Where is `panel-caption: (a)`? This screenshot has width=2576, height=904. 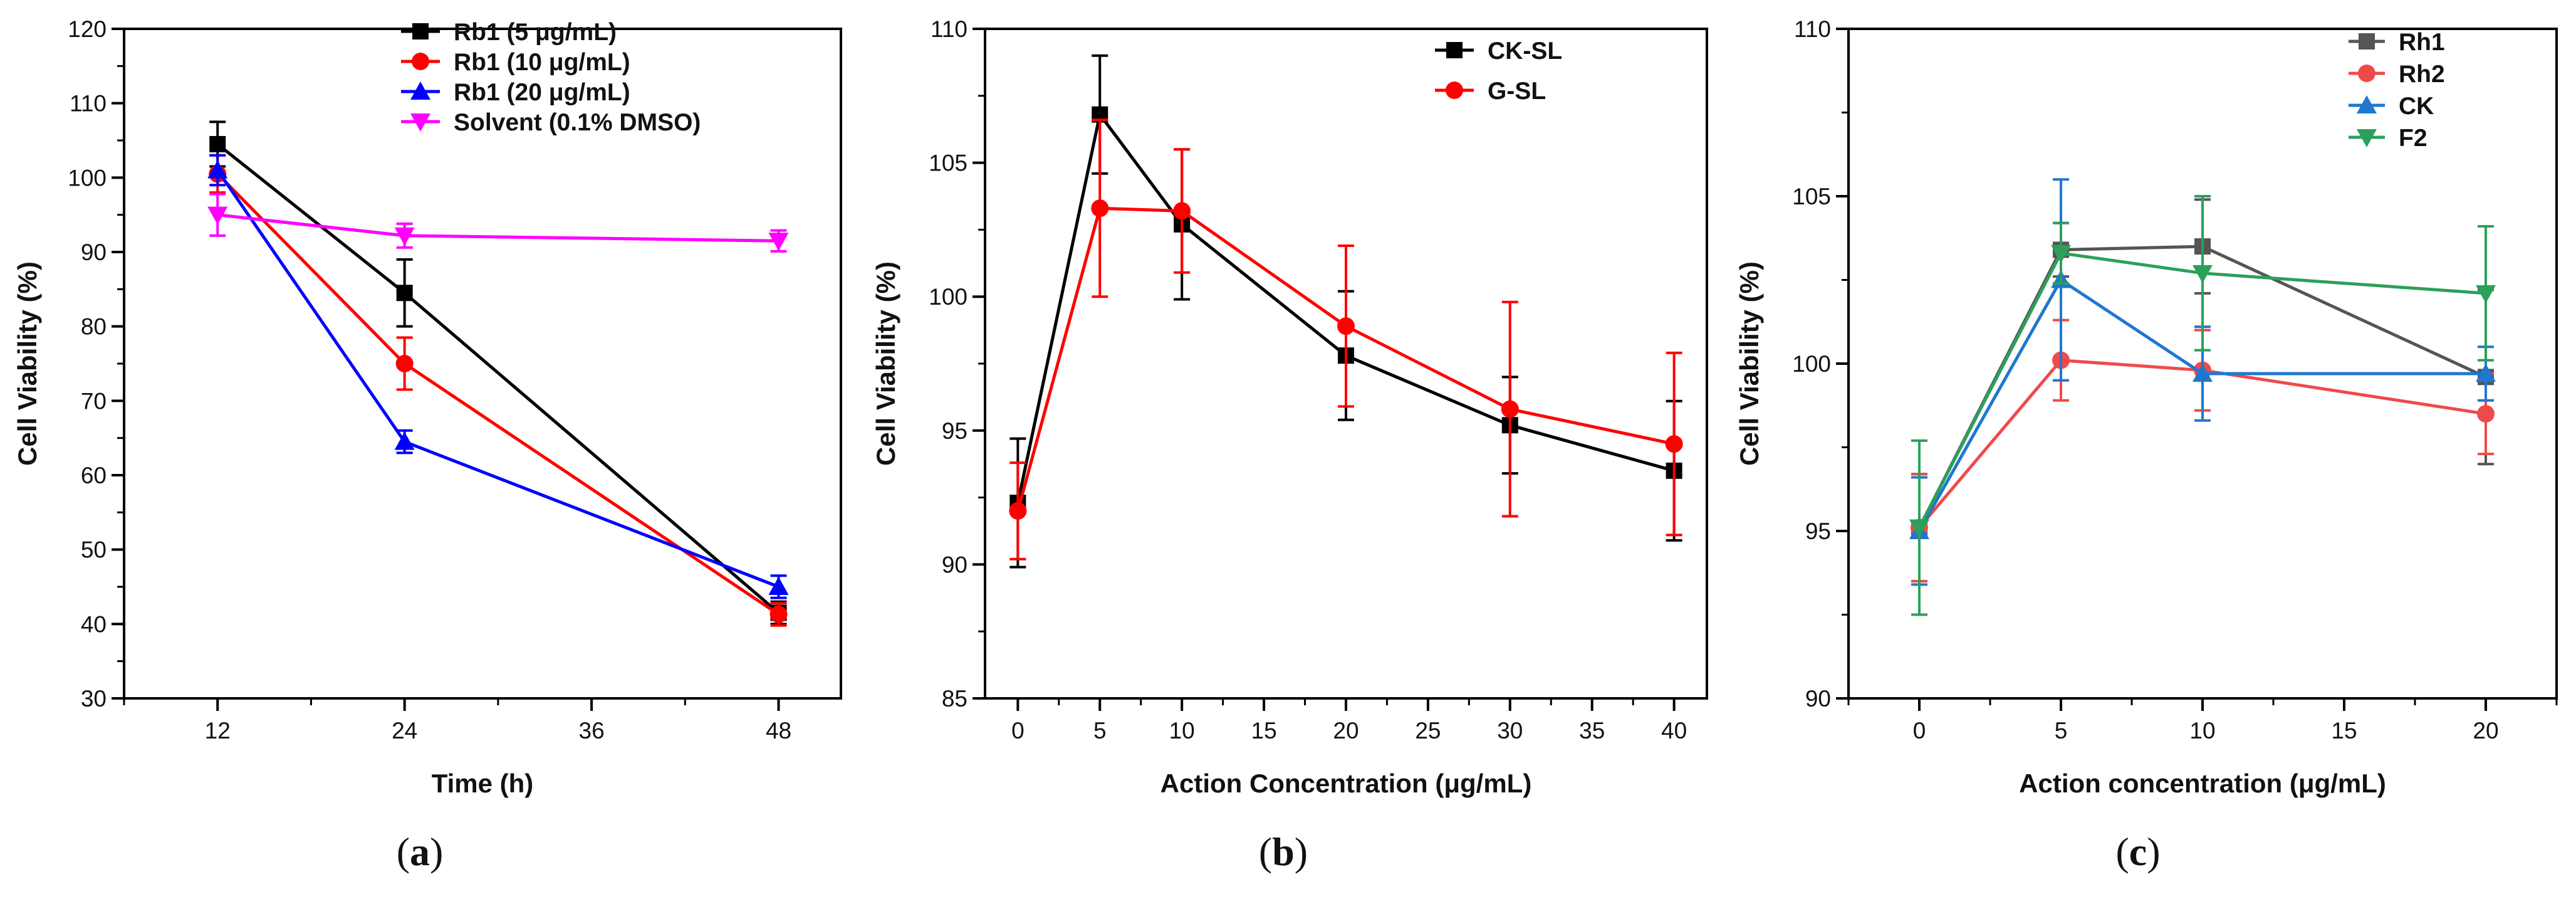 panel-caption: (a) is located at coordinates (420, 852).